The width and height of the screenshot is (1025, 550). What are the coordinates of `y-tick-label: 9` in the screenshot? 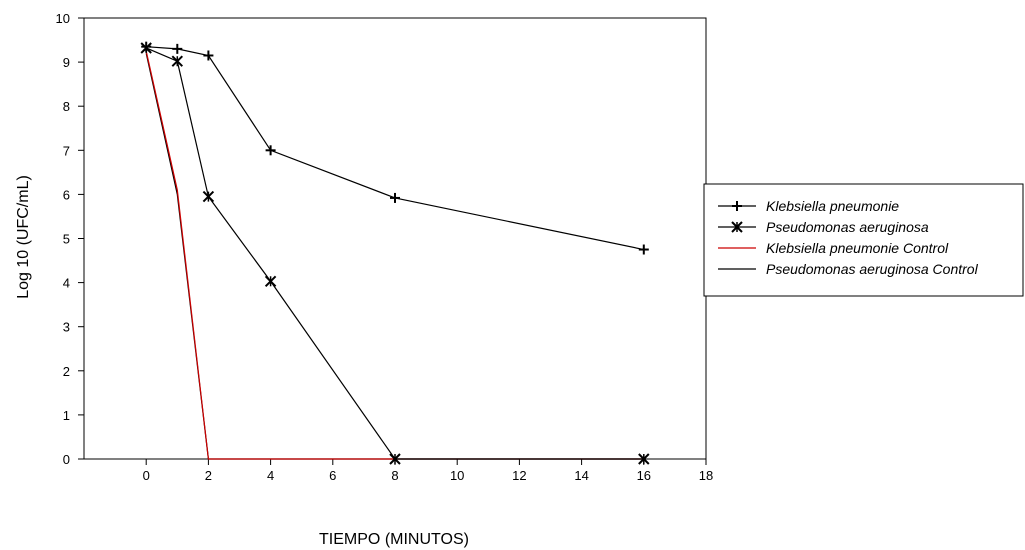 It's located at (66, 62).